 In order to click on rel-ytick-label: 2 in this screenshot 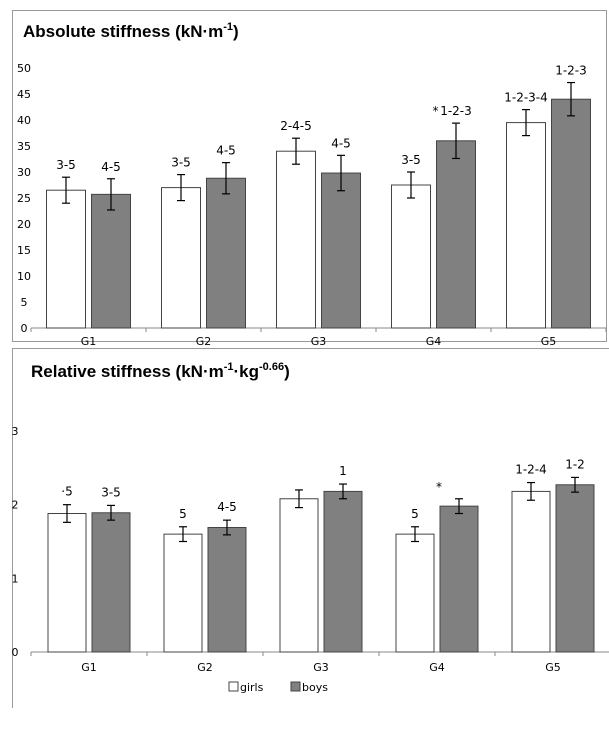, I will do `click(15, 505)`.